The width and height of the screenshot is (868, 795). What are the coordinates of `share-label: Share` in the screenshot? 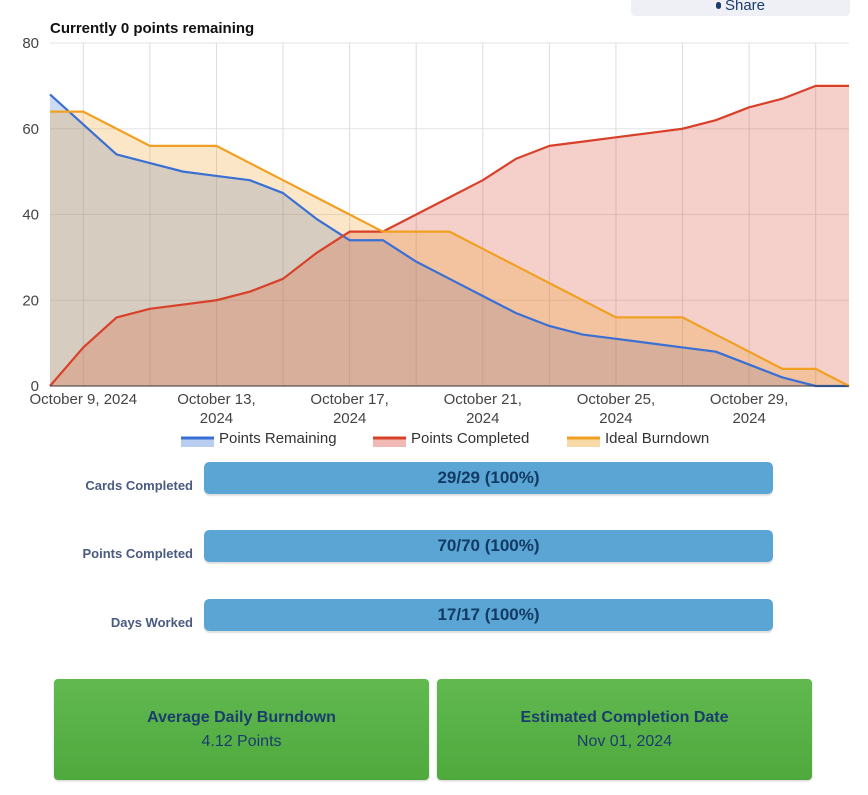 It's located at (745, 7).